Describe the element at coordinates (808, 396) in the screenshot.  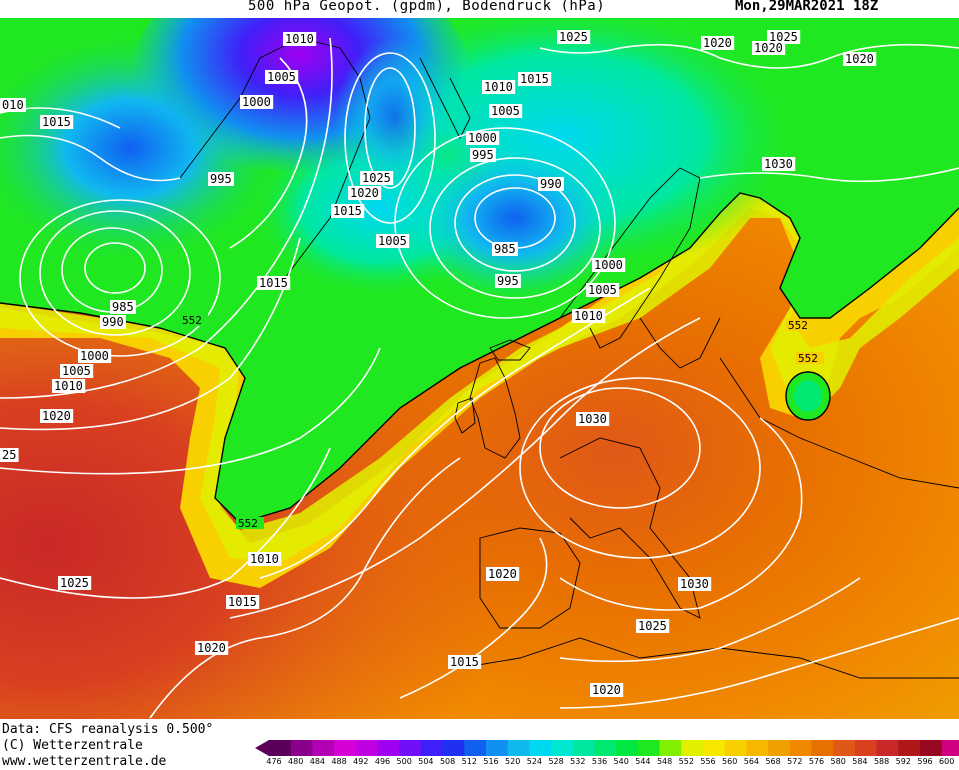
I see `contour-552-closed` at that location.